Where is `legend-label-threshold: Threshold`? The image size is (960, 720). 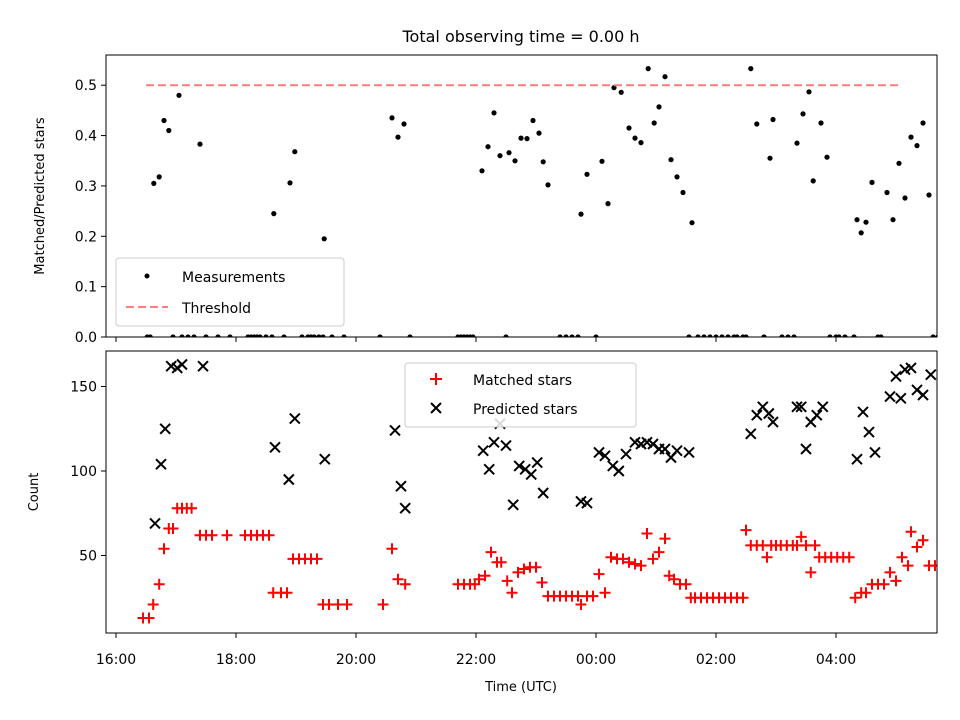 legend-label-threshold: Threshold is located at coordinates (216, 309).